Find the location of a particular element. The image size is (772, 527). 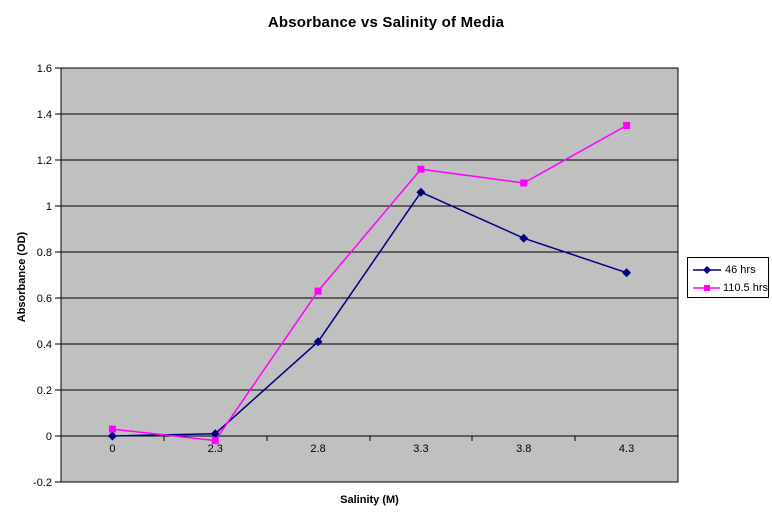

x-axis-tick-label: 2.3 is located at coordinates (215, 449).